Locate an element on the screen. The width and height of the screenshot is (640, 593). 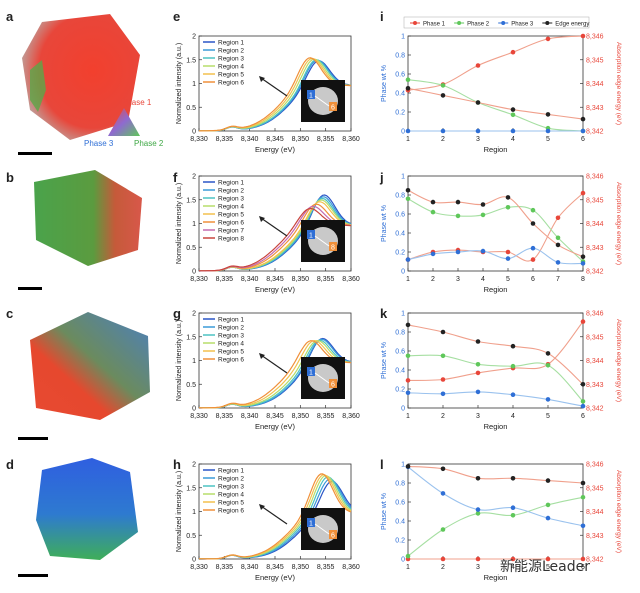
y-tick-label-i: 0.4 is located at coordinates (400, 94).